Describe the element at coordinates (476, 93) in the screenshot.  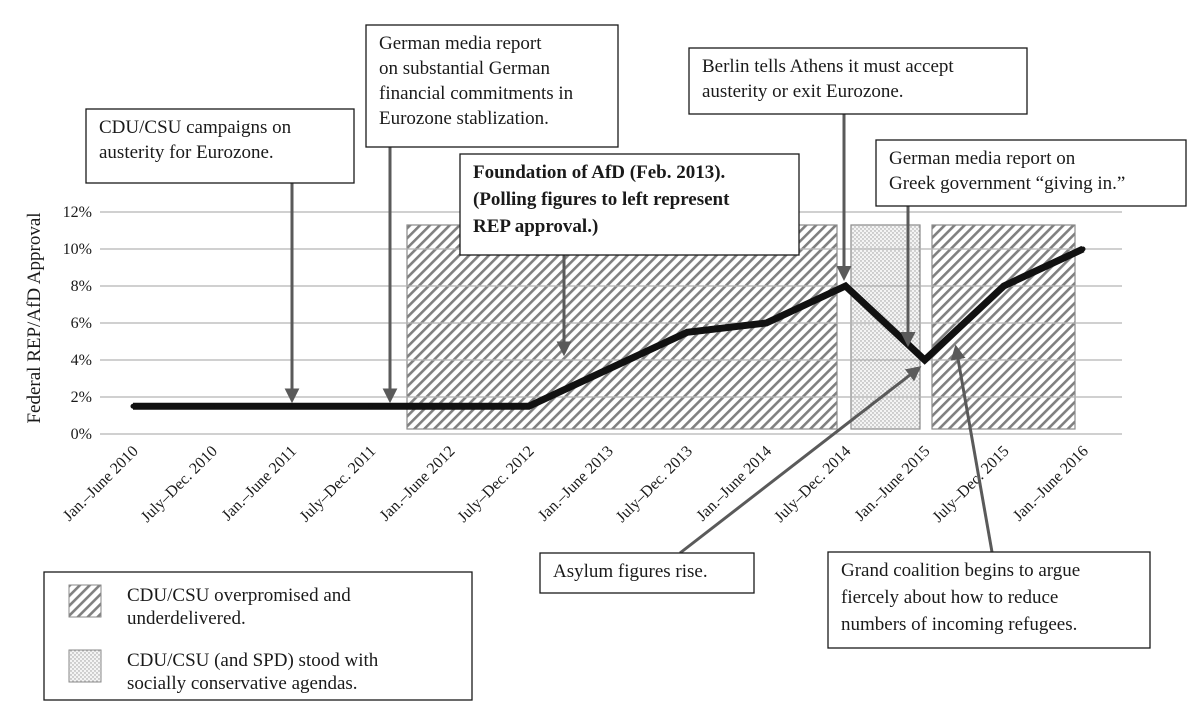
I see `annotation-text: financial commitments in` at that location.